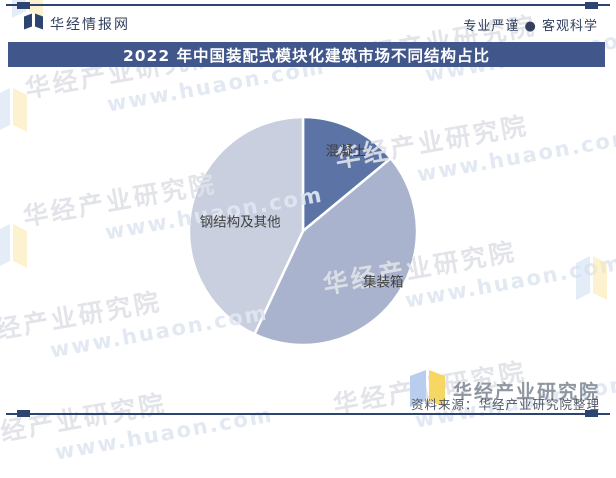  What do you see at coordinates (530, 26) in the screenshot?
I see `header-tagline: 专业严谨 ● 客观科学` at bounding box center [530, 26].